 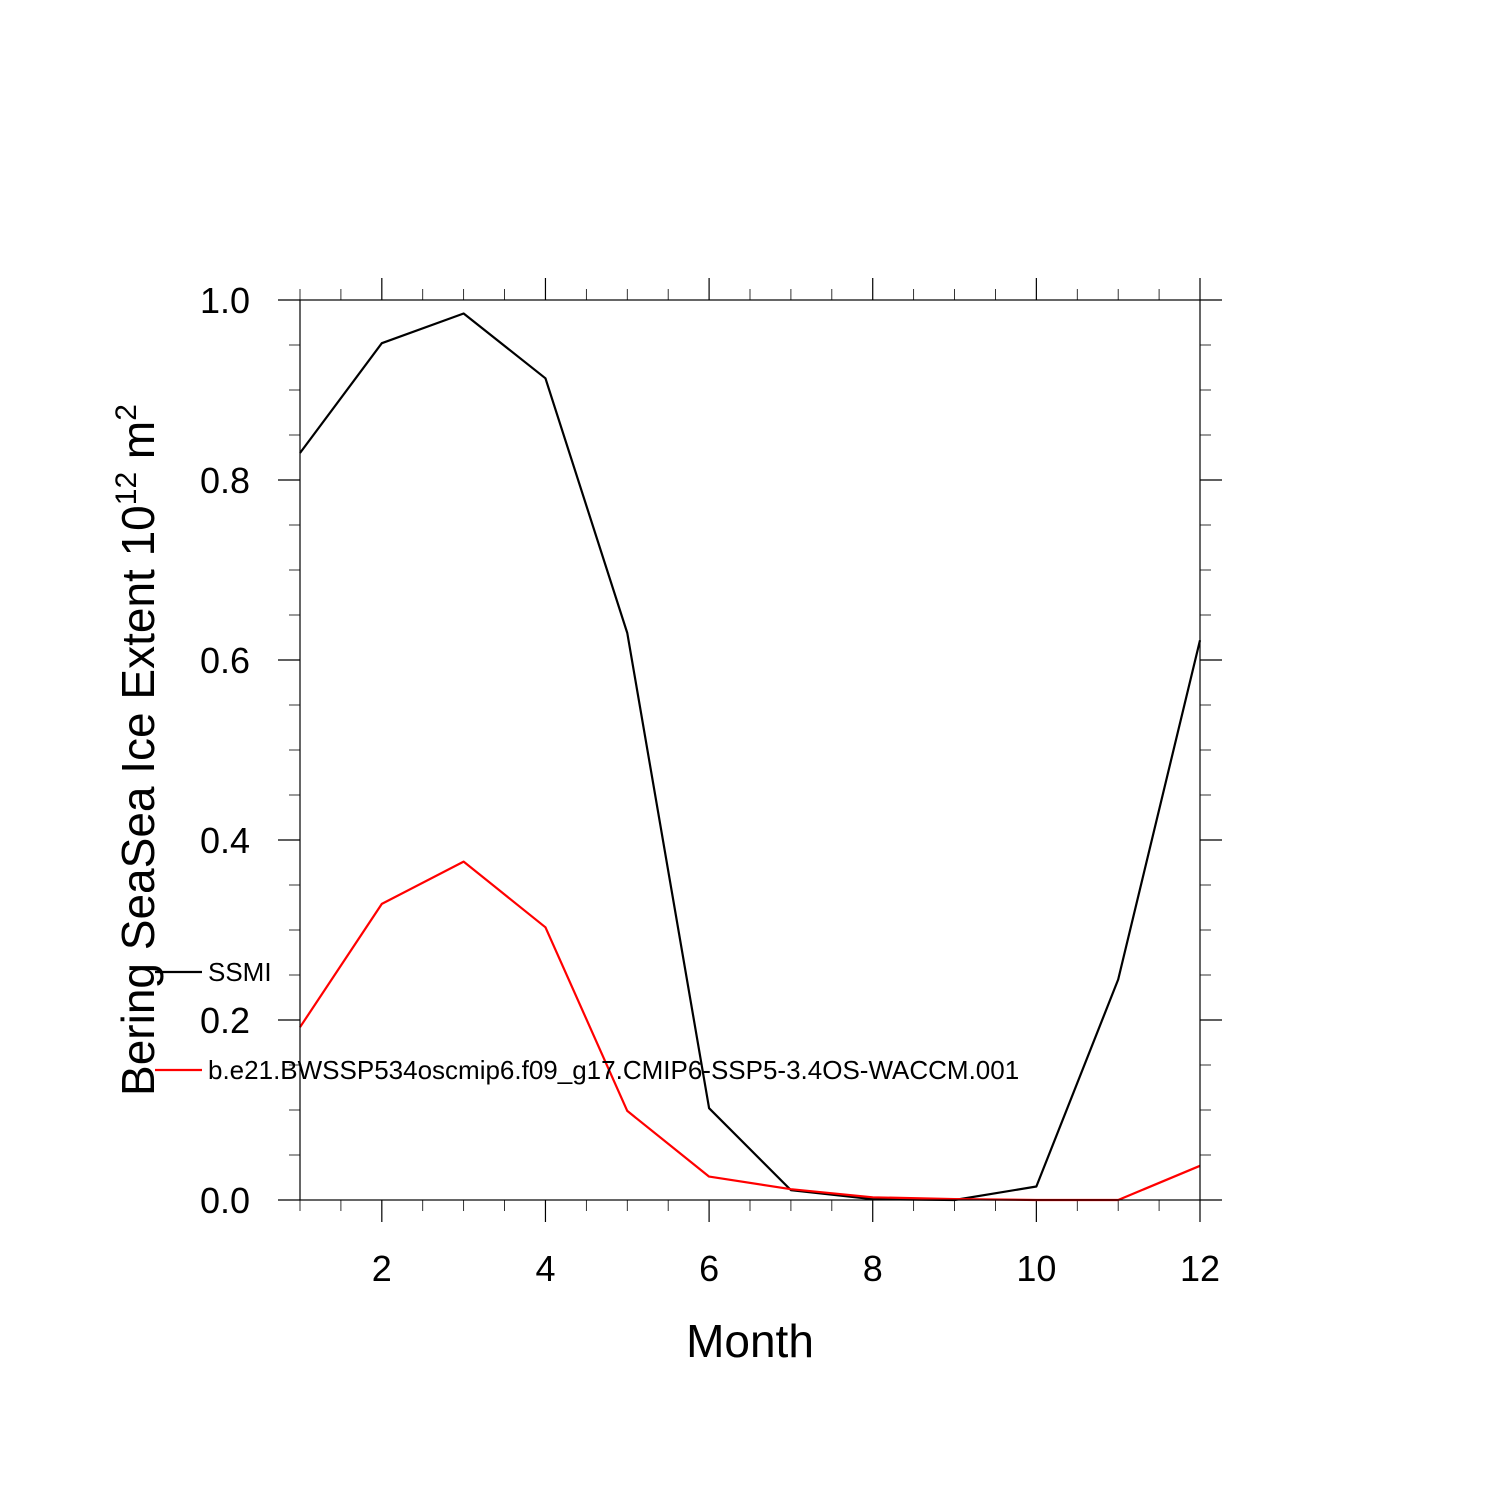 What do you see at coordinates (545, 1268) in the screenshot?
I see `x-tick-label: 4` at bounding box center [545, 1268].